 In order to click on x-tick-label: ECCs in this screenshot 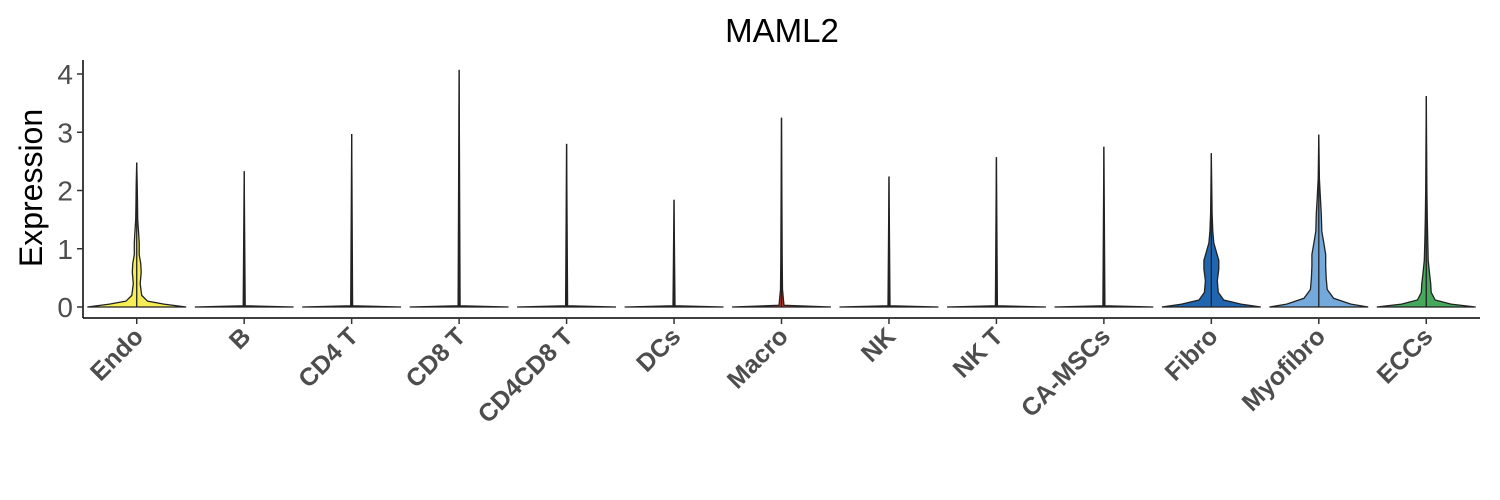, I will do `click(1405, 355)`.